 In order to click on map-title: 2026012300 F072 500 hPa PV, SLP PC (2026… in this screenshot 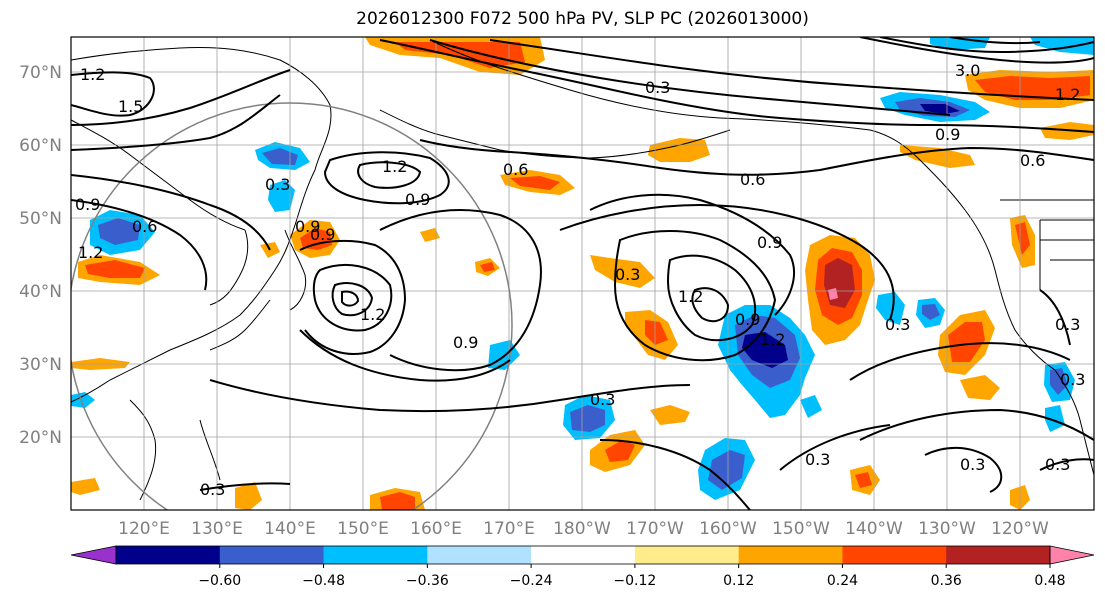, I will do `click(582, 19)`.